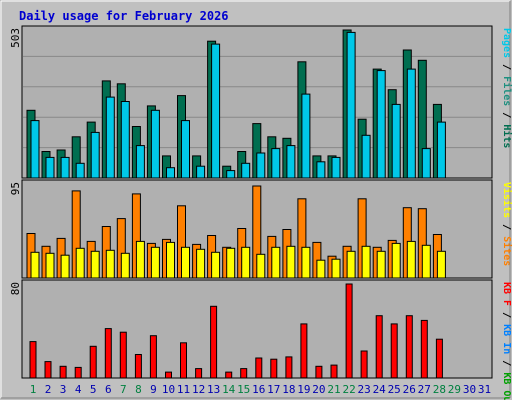  Describe the element at coordinates (78, 389) in the screenshot. I see `day-label-4: 4` at that location.